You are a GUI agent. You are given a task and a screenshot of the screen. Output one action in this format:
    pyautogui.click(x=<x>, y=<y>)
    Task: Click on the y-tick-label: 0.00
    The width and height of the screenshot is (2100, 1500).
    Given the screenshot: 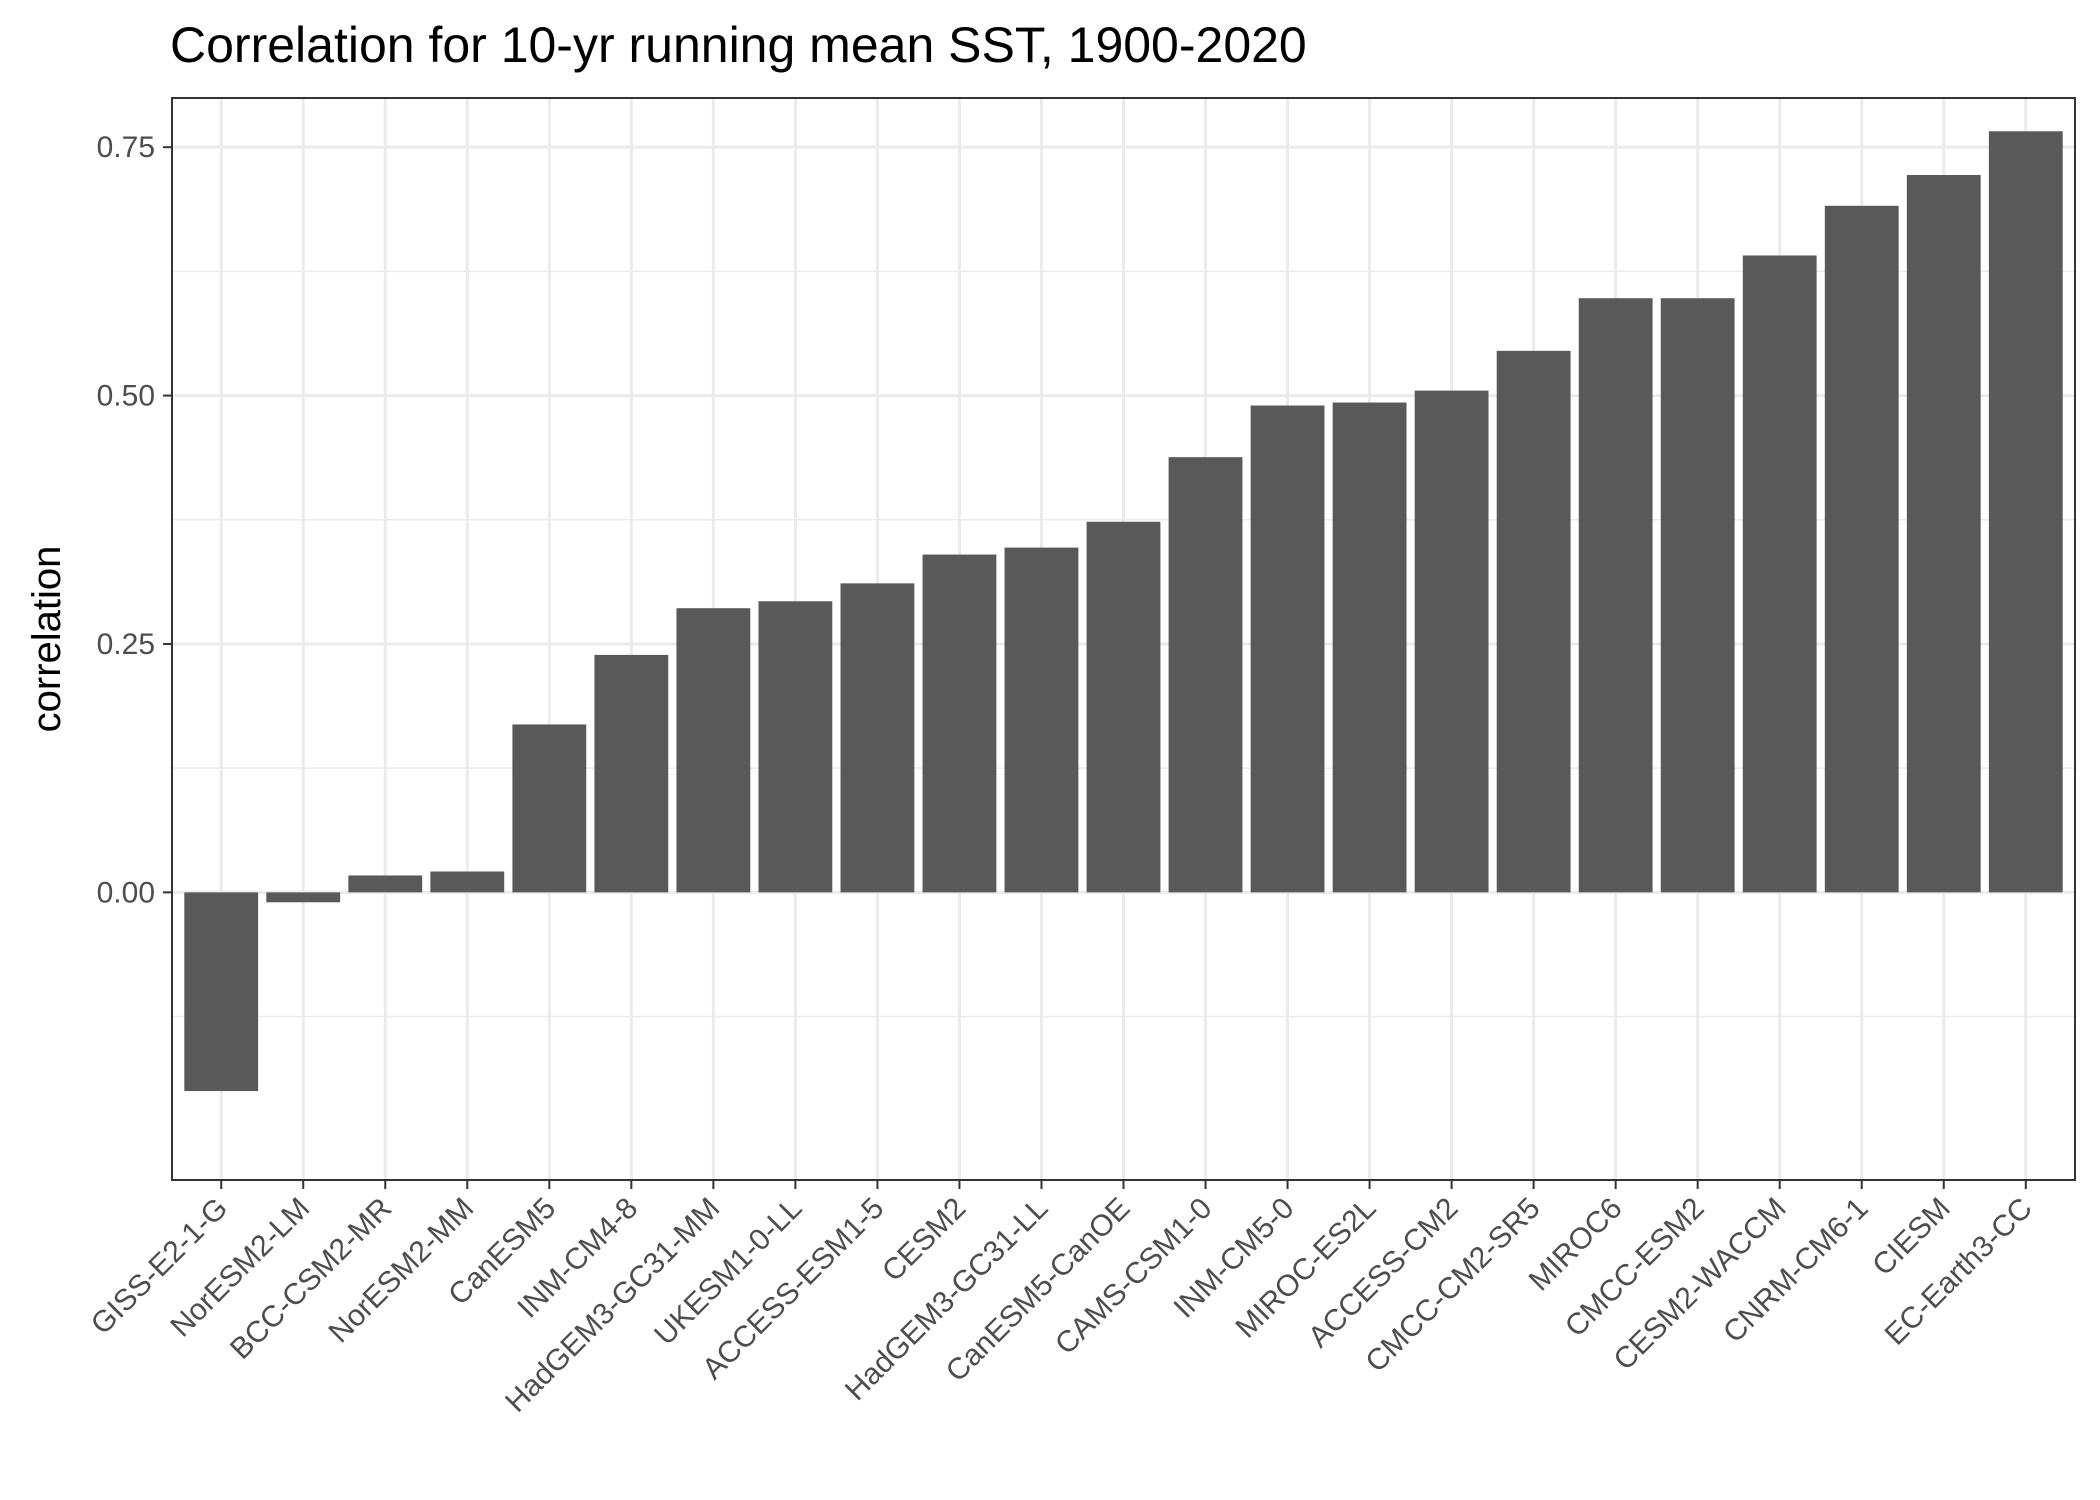 What is the action you would take?
    pyautogui.click(x=126, y=892)
    